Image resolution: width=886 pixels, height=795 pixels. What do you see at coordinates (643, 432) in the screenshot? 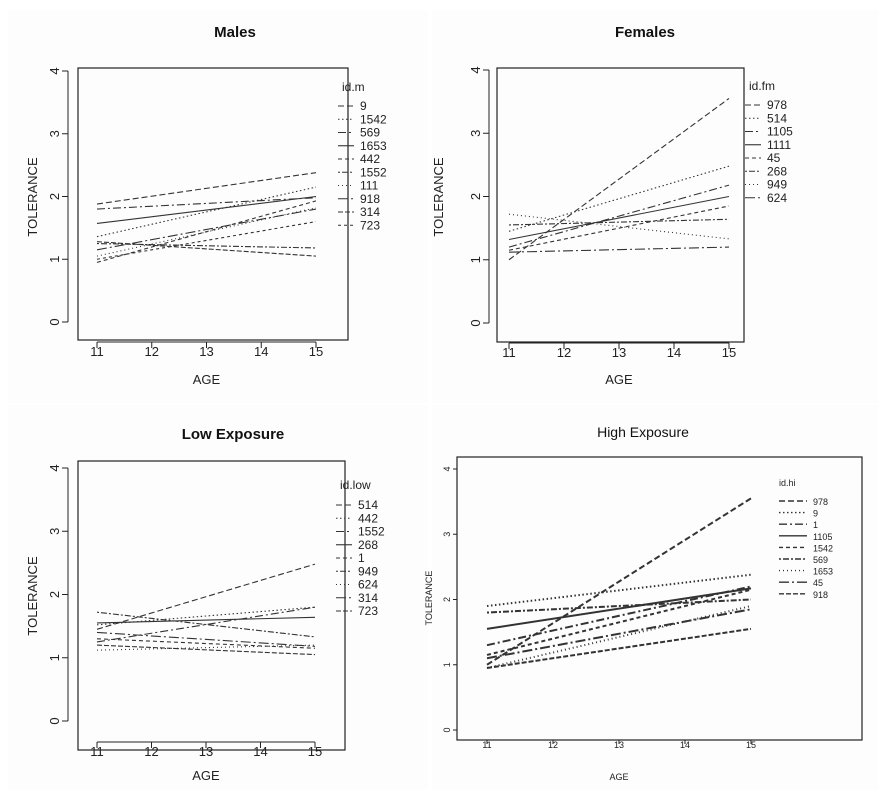
I see `chart-title: High Exposure` at bounding box center [643, 432].